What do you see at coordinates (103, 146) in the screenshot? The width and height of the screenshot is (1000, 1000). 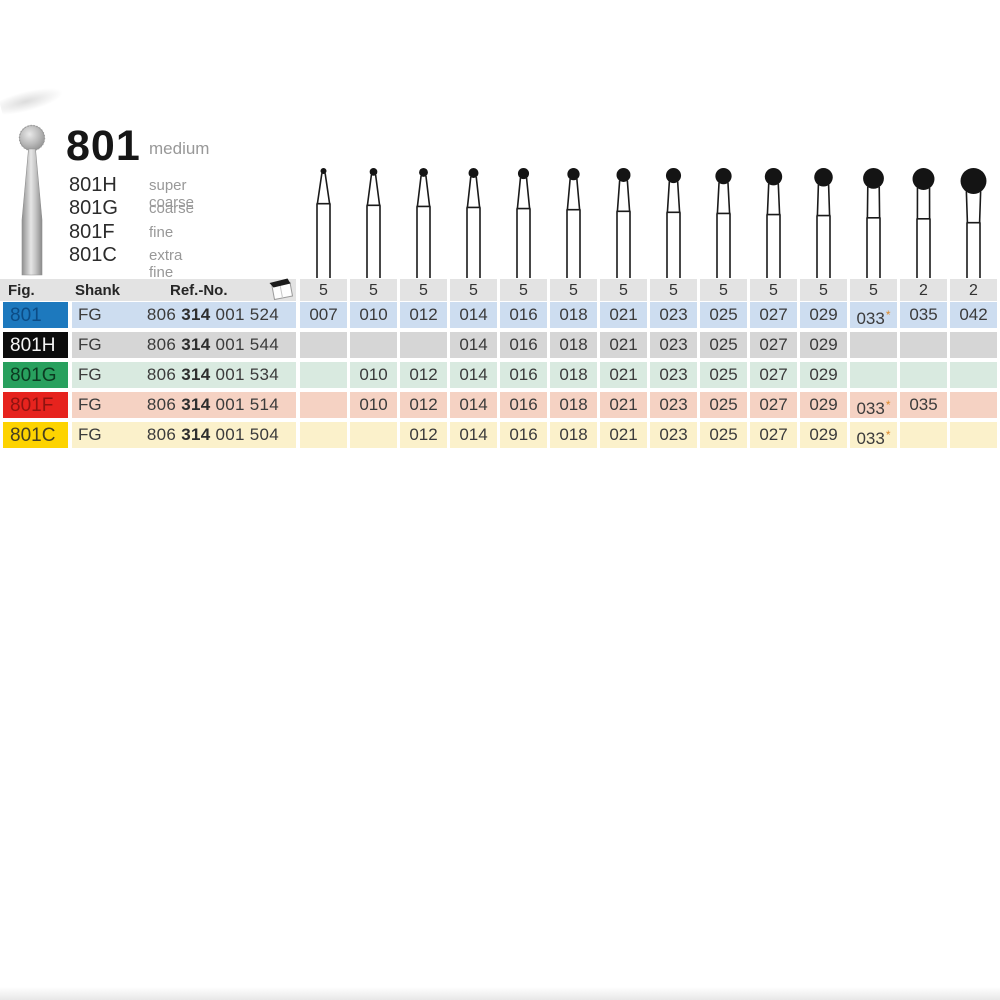 I see `product-figure: 801` at bounding box center [103, 146].